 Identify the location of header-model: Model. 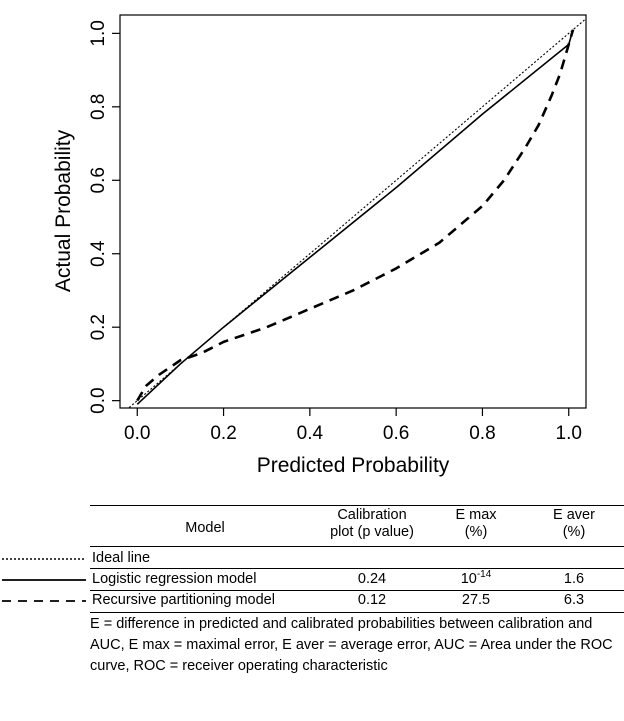
(205, 528).